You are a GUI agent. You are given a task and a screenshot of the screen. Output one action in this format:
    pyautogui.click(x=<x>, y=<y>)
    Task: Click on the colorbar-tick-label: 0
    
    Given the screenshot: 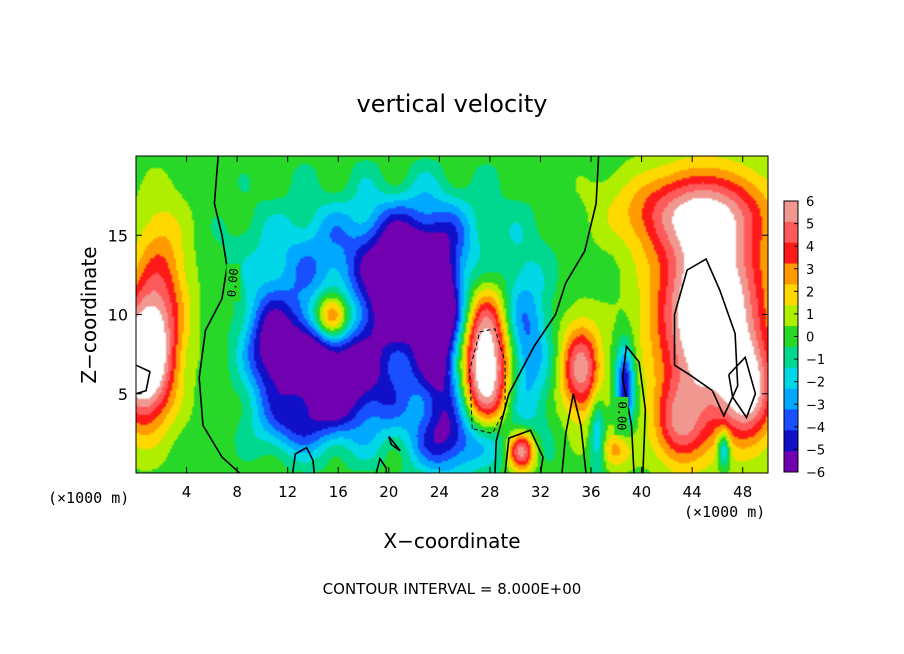 What is the action you would take?
    pyautogui.click(x=810, y=338)
    